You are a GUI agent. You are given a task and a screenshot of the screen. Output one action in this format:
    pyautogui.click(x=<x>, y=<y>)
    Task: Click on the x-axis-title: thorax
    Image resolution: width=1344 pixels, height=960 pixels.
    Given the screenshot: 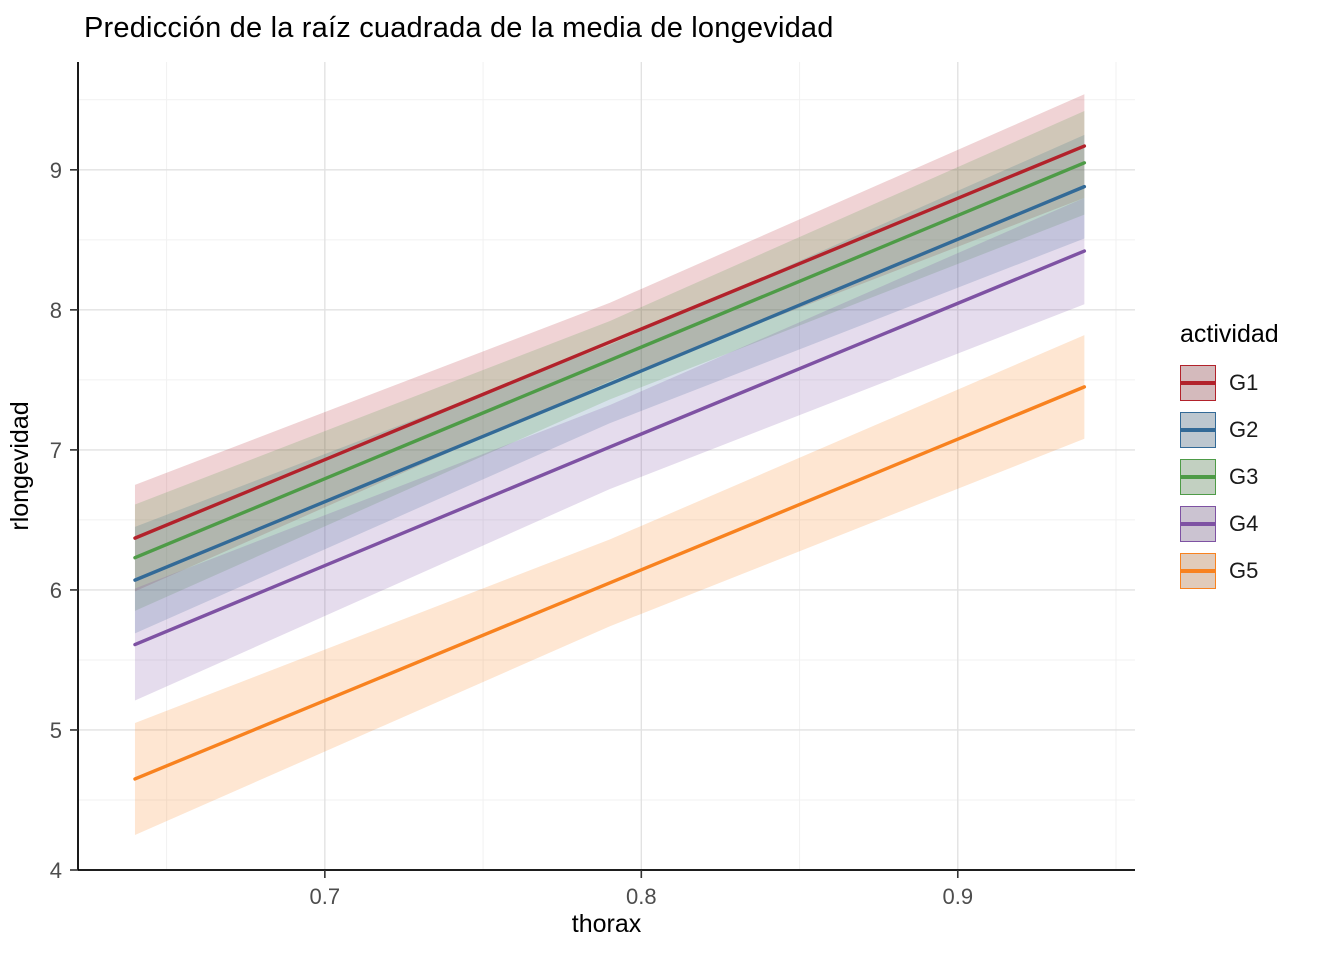 What is the action you would take?
    pyautogui.click(x=607, y=924)
    